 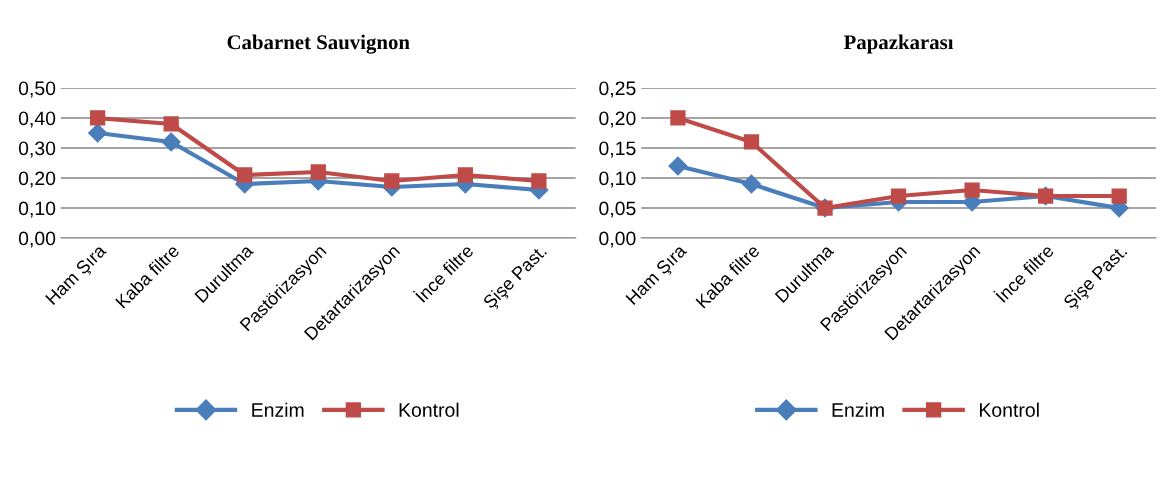 What do you see at coordinates (37, 89) in the screenshot?
I see `y-tick-label: 0,50` at bounding box center [37, 89].